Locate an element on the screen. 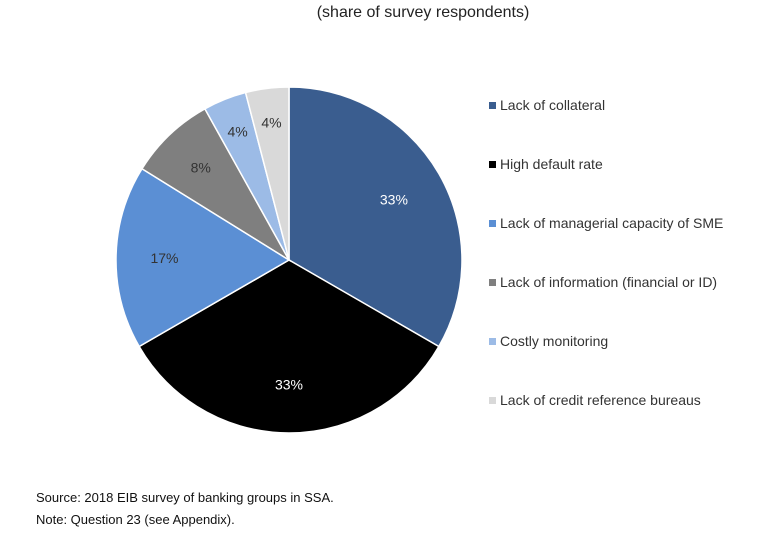 This screenshot has height=538, width=761. legend-item-2: High default rate is located at coordinates (546, 164).